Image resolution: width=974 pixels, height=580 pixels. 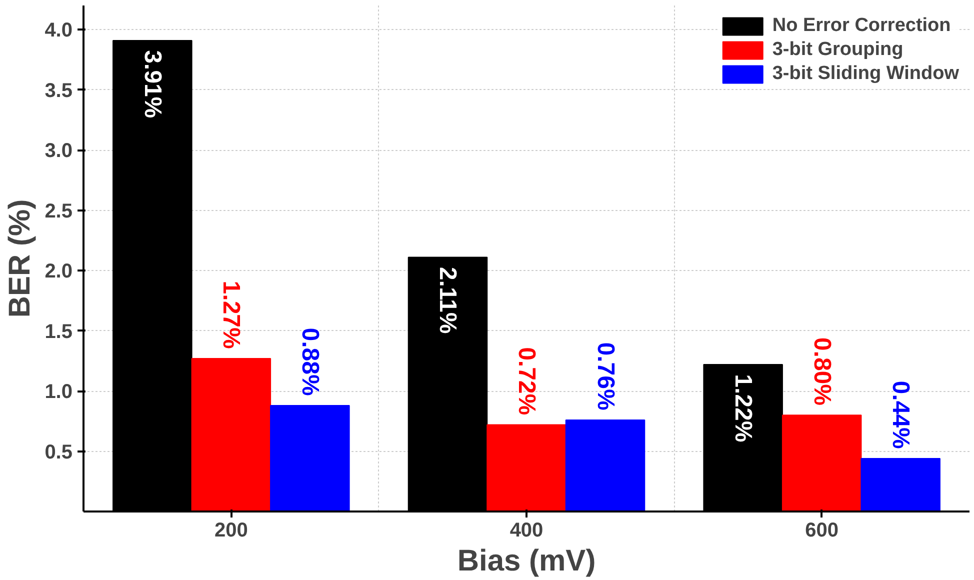 I want to click on y-tick-label: 3.5, so click(x=58, y=91).